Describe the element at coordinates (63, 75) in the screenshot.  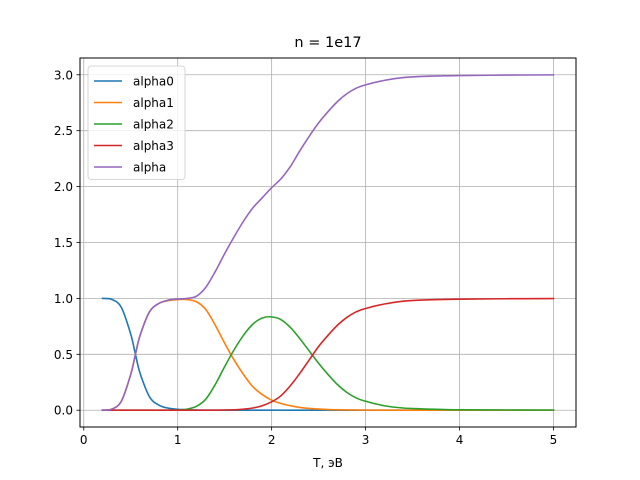
I see `y-tick-label: 3.0` at that location.